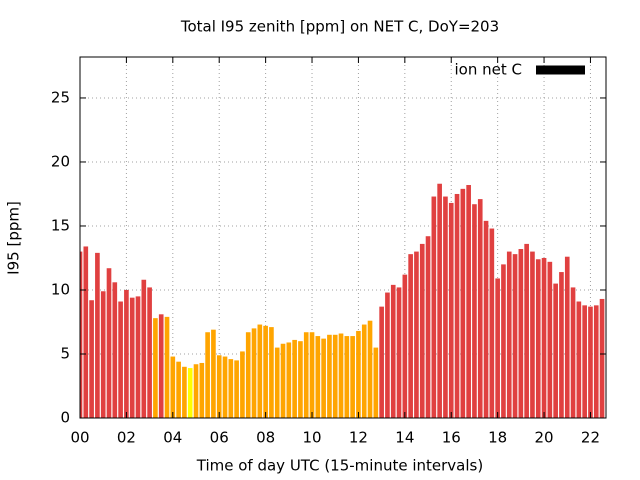  What do you see at coordinates (65, 353) in the screenshot?
I see `y-tick-label: 5` at bounding box center [65, 353].